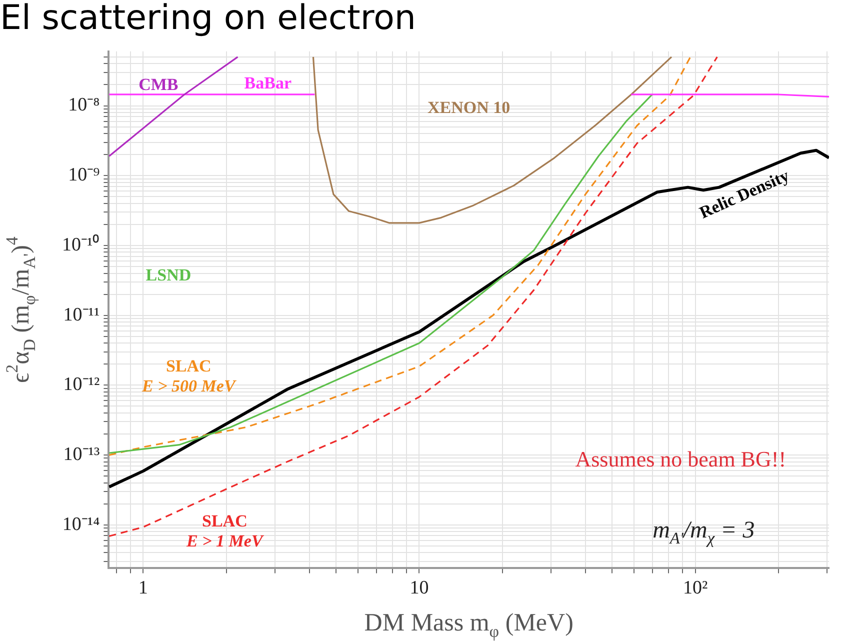 This screenshot has height=644, width=843. Describe the element at coordinates (81, 524) in the screenshot. I see `y-tick-label: 10⁻¹⁴` at that location.